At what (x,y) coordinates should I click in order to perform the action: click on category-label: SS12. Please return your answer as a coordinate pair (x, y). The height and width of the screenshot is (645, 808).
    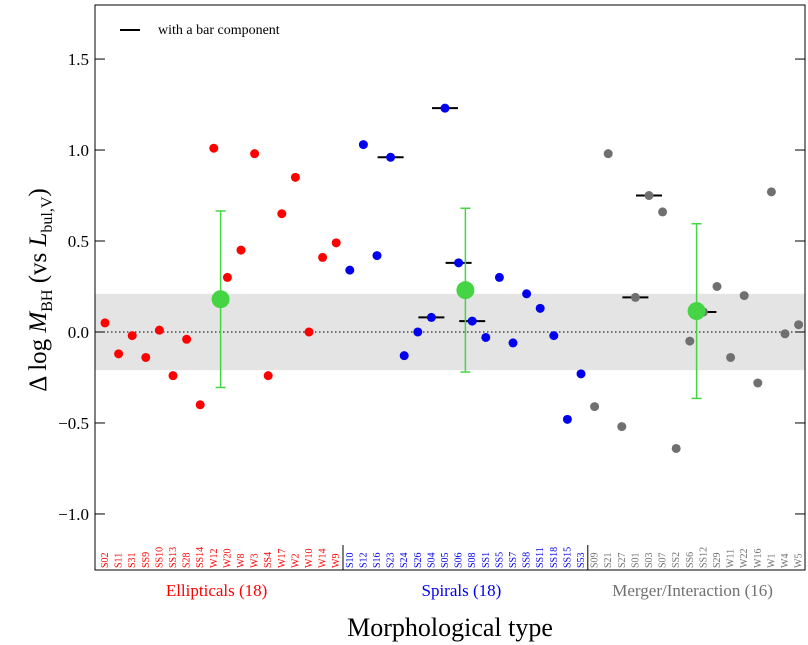
    Looking at the image, I should click on (703, 557).